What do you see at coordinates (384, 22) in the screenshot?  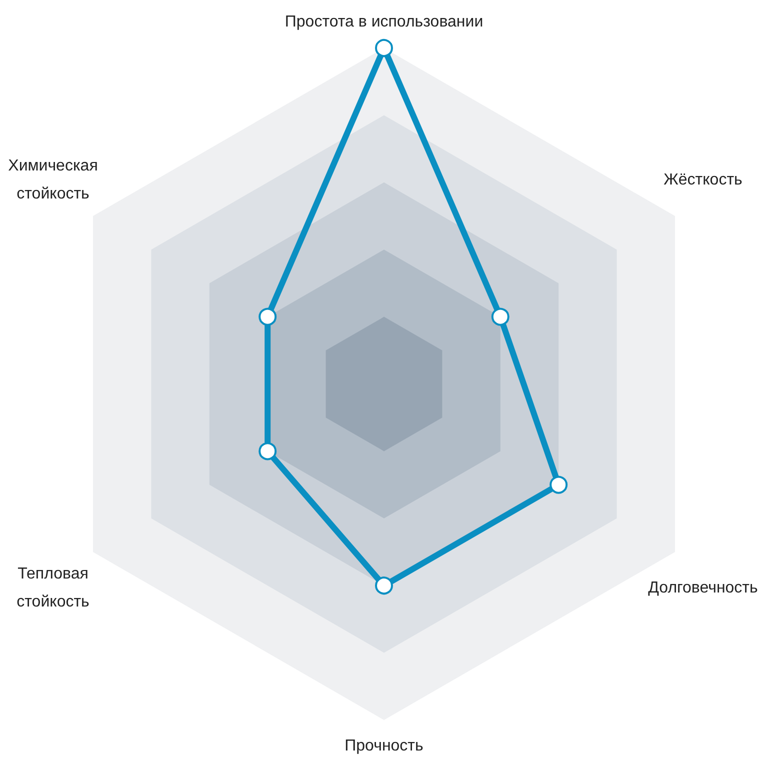 I see `spoke-label: Простота в использовании` at bounding box center [384, 22].